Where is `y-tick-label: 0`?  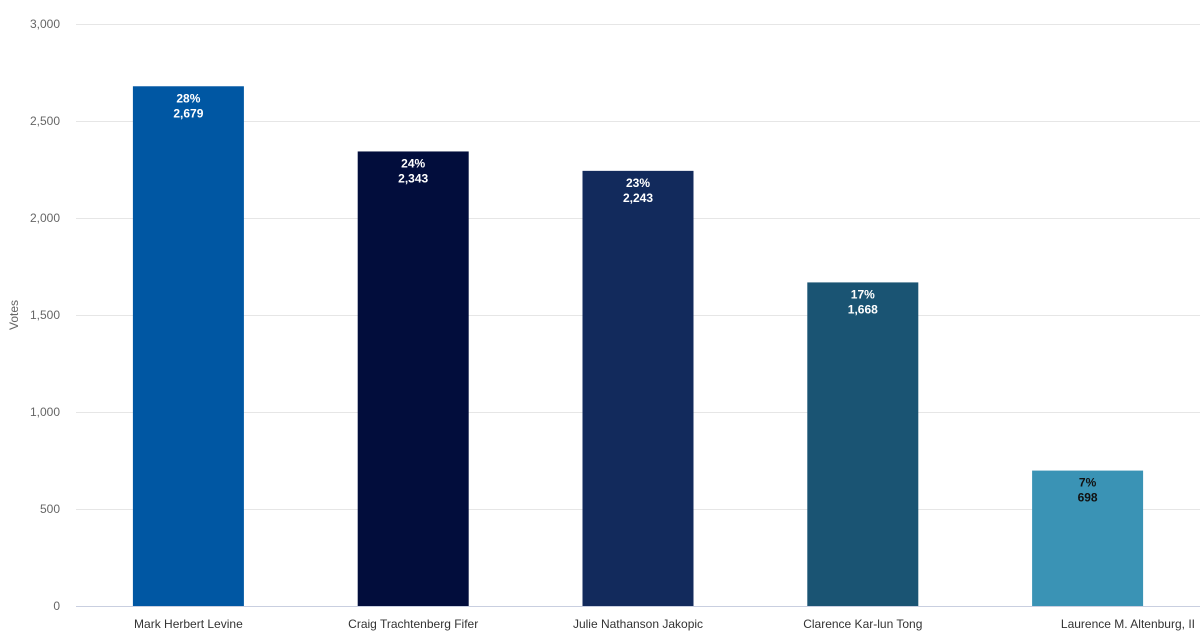 y-tick-label: 0 is located at coordinates (56, 606).